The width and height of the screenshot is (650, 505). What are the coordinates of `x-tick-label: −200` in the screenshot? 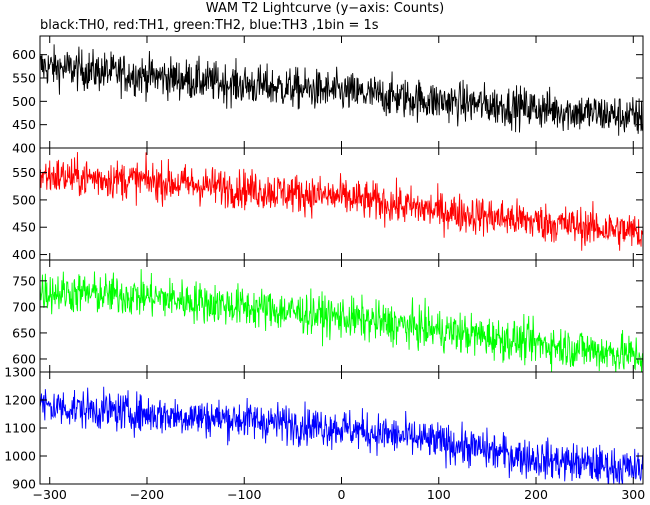 It's located at (147, 494).